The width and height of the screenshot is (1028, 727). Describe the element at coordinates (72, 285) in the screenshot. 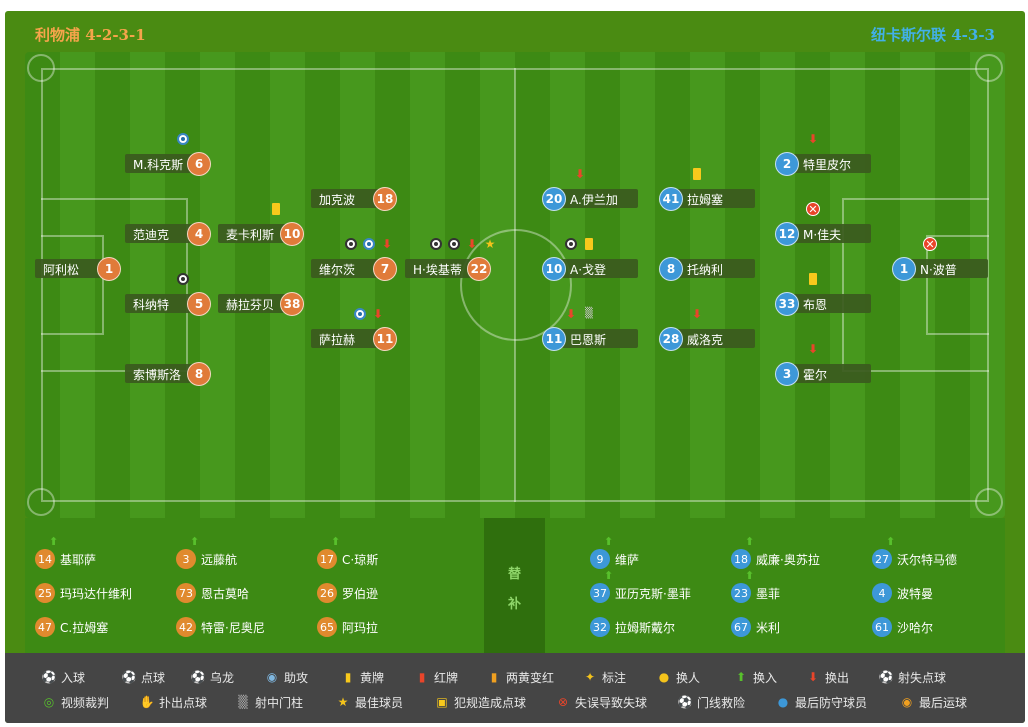

I see `home-goal-area` at that location.